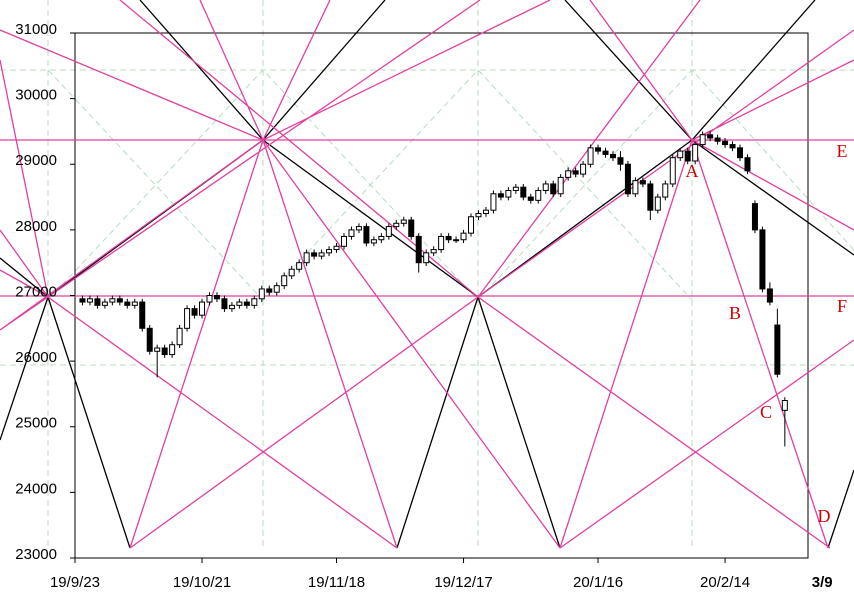 The width and height of the screenshot is (854, 608). Describe the element at coordinates (36, 226) in the screenshot. I see `y-tick-label: 28000` at that location.